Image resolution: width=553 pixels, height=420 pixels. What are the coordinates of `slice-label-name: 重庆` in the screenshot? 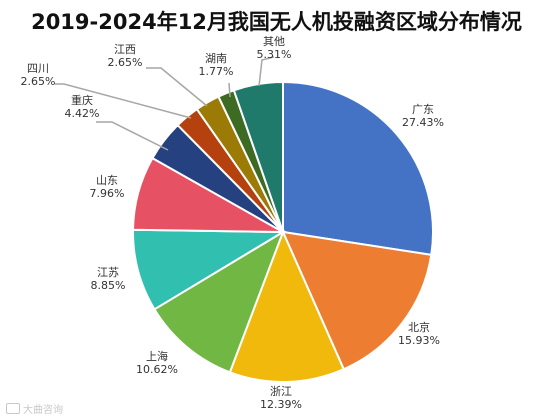 It's located at (82, 100).